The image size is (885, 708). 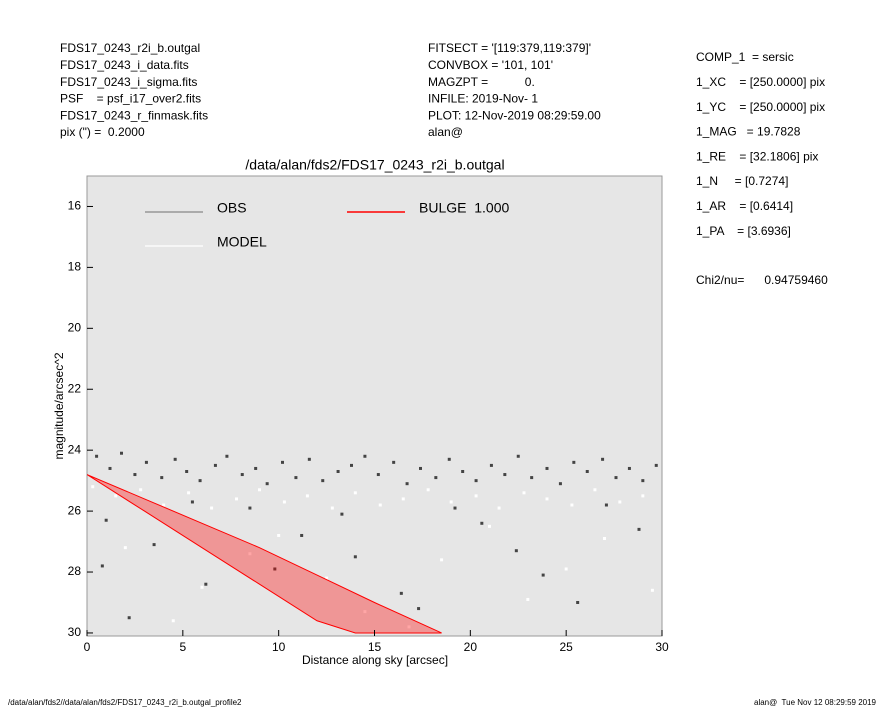 What do you see at coordinates (471, 647) in the screenshot?
I see `x-tick-label: 20` at bounding box center [471, 647].